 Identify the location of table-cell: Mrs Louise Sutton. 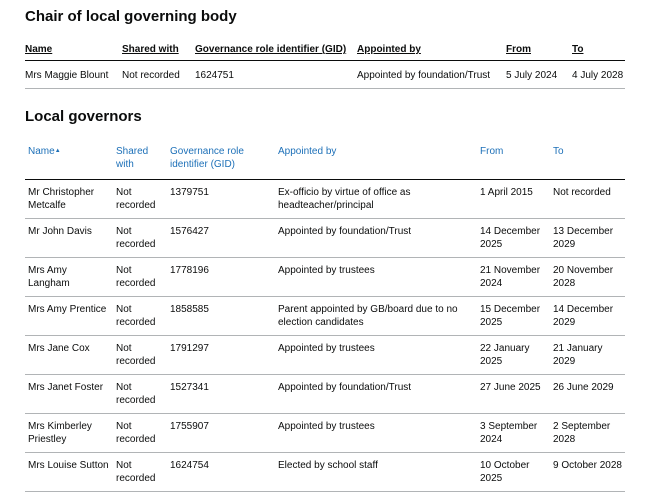
(69, 472).